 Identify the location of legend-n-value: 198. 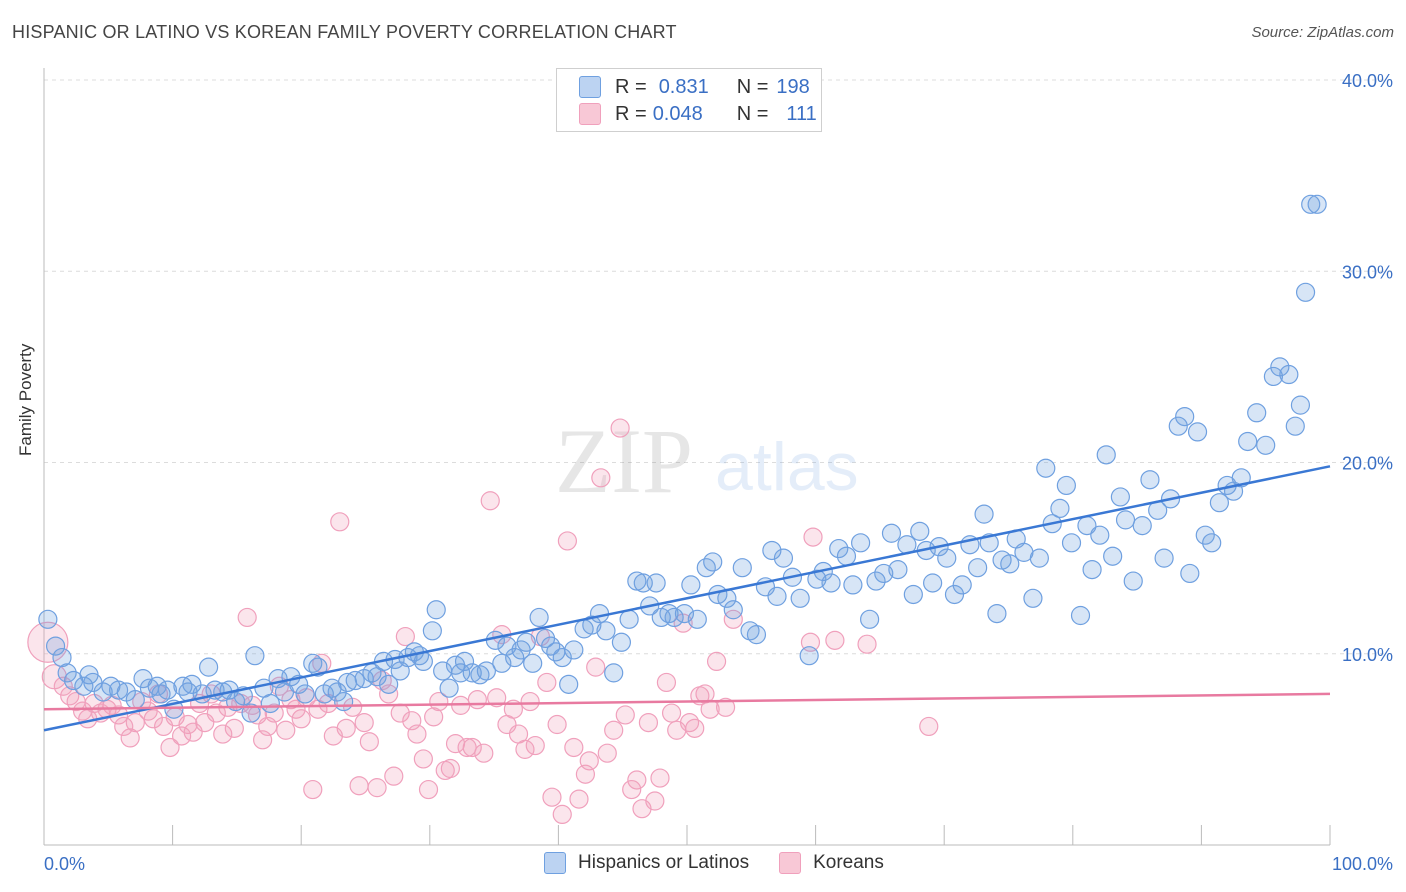
(793, 86).